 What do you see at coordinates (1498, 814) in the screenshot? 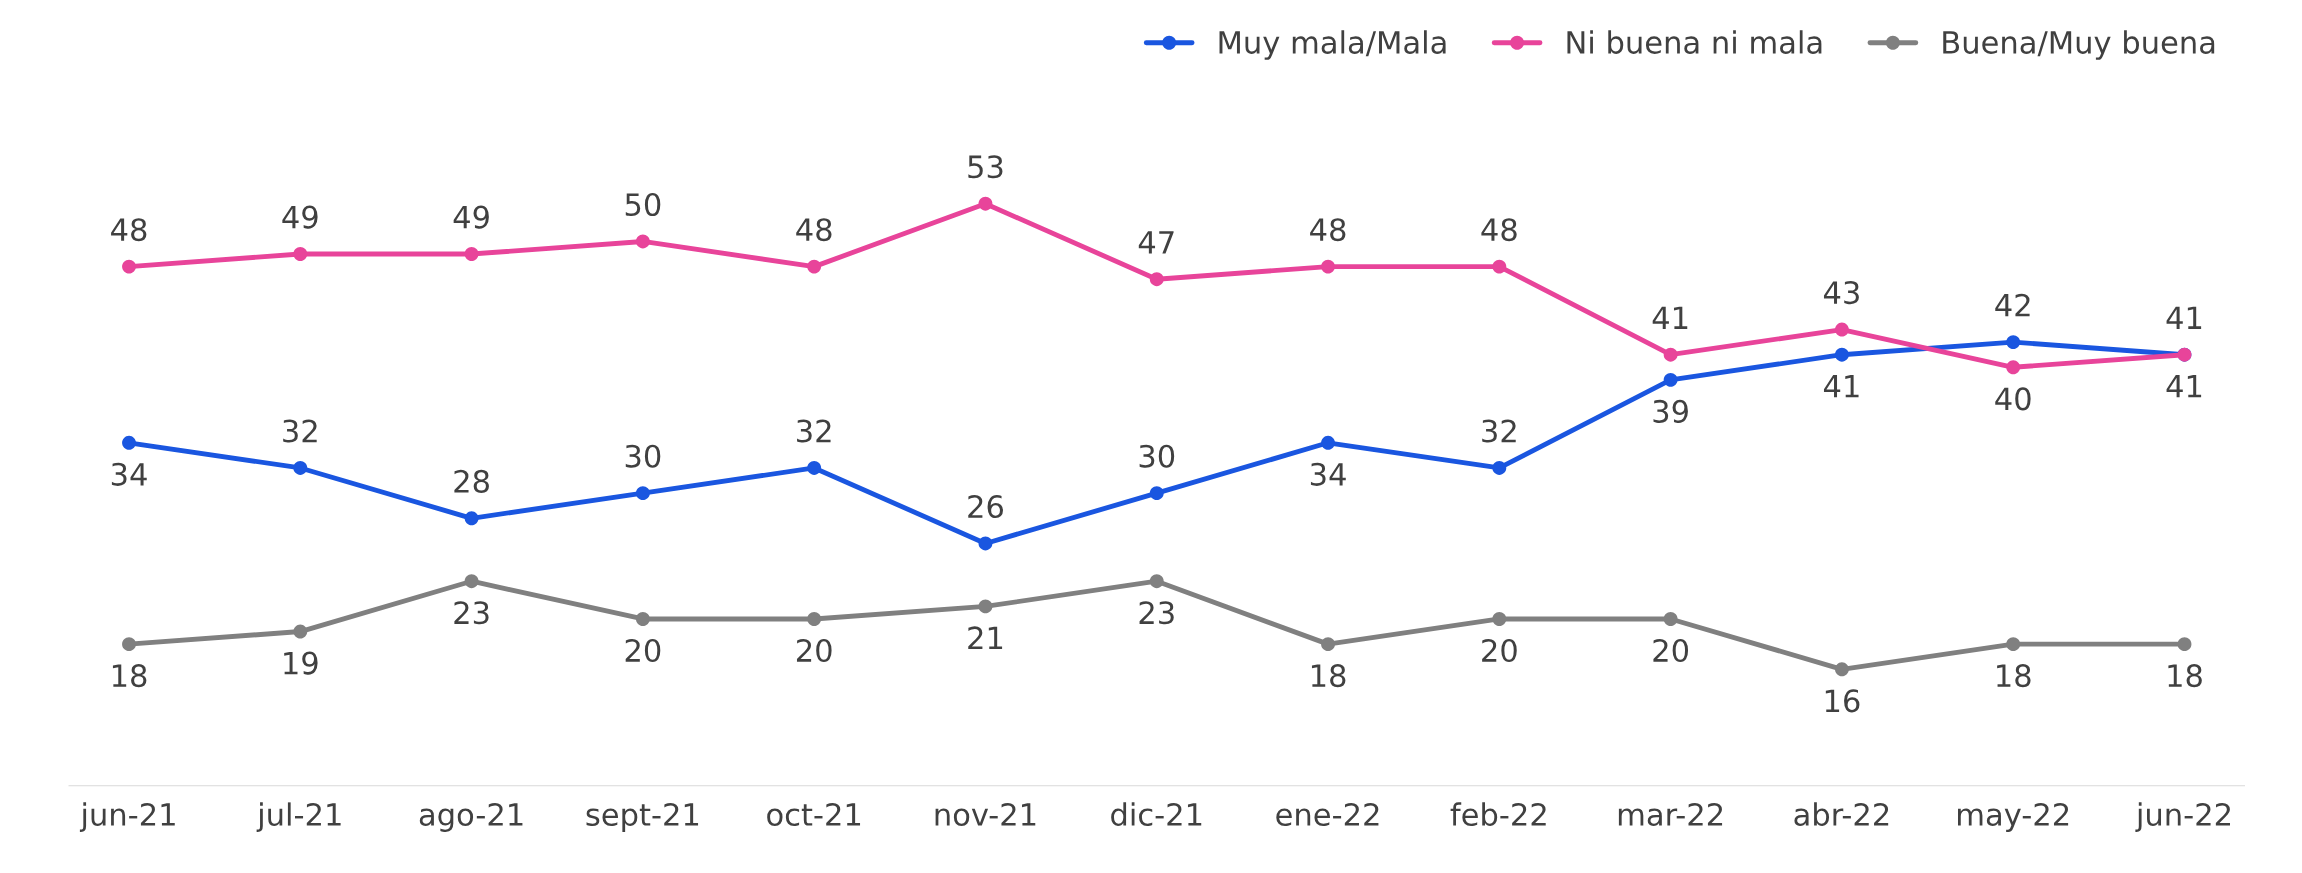
I see `x-tick-label: feb-22` at bounding box center [1498, 814].